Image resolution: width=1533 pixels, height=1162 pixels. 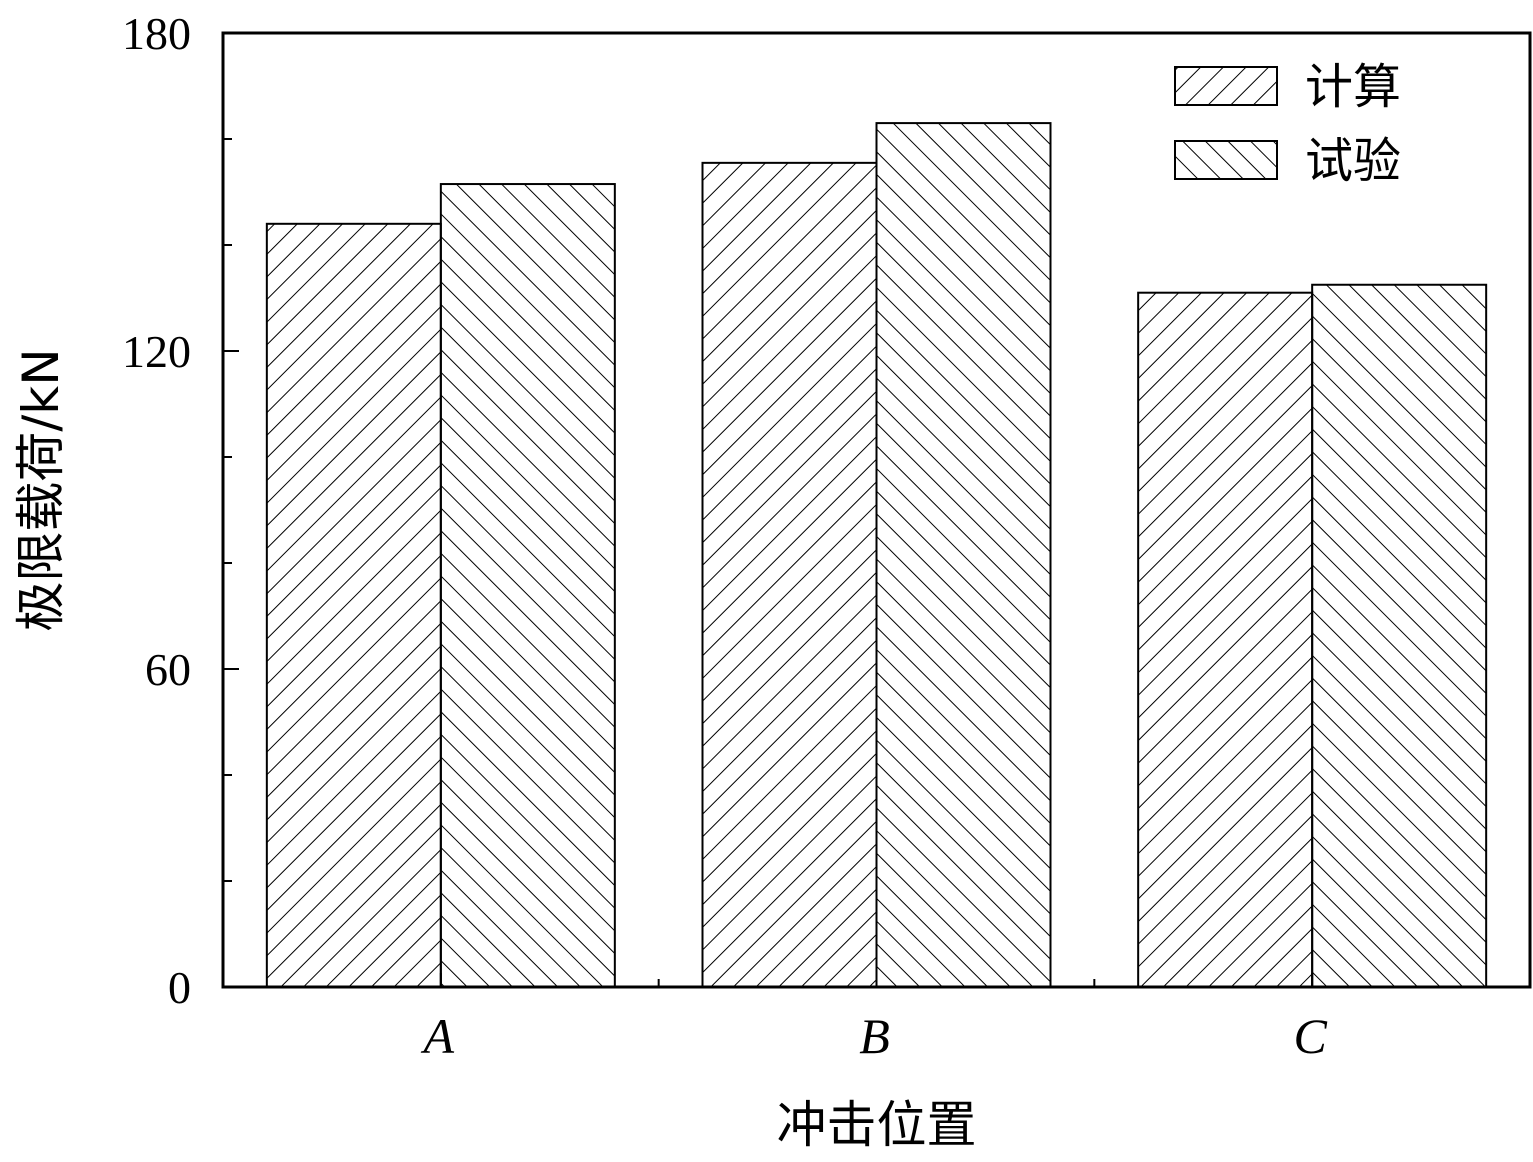 What do you see at coordinates (179, 987) in the screenshot?
I see `y-tick-label: 0` at bounding box center [179, 987].